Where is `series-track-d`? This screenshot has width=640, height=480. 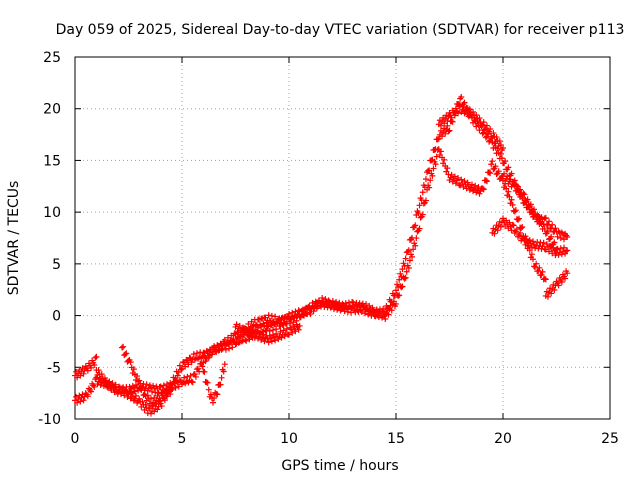
series-track-d is located at coordinates (530, 237).